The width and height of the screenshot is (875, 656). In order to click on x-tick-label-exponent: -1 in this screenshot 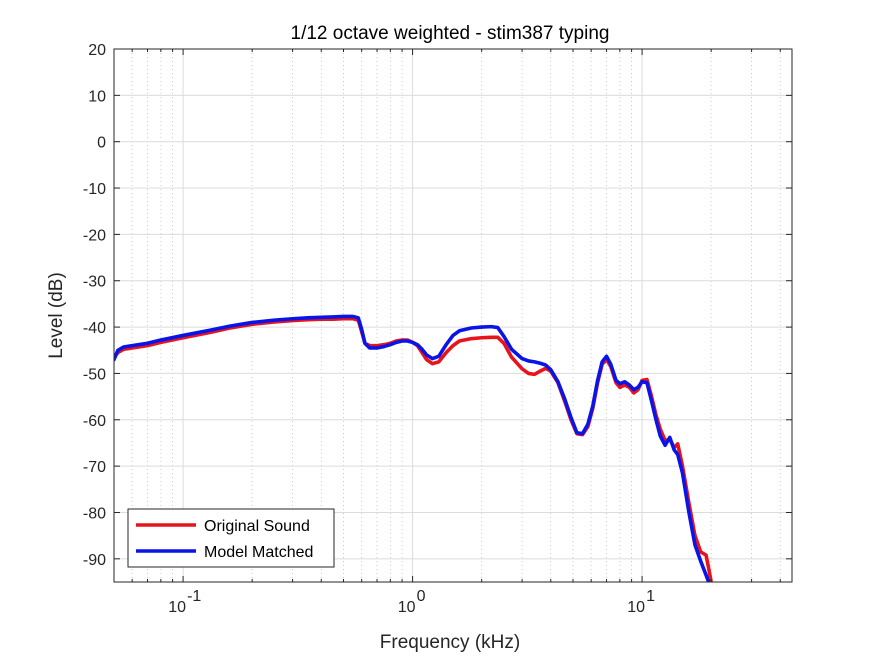, I will do `click(194, 596)`.